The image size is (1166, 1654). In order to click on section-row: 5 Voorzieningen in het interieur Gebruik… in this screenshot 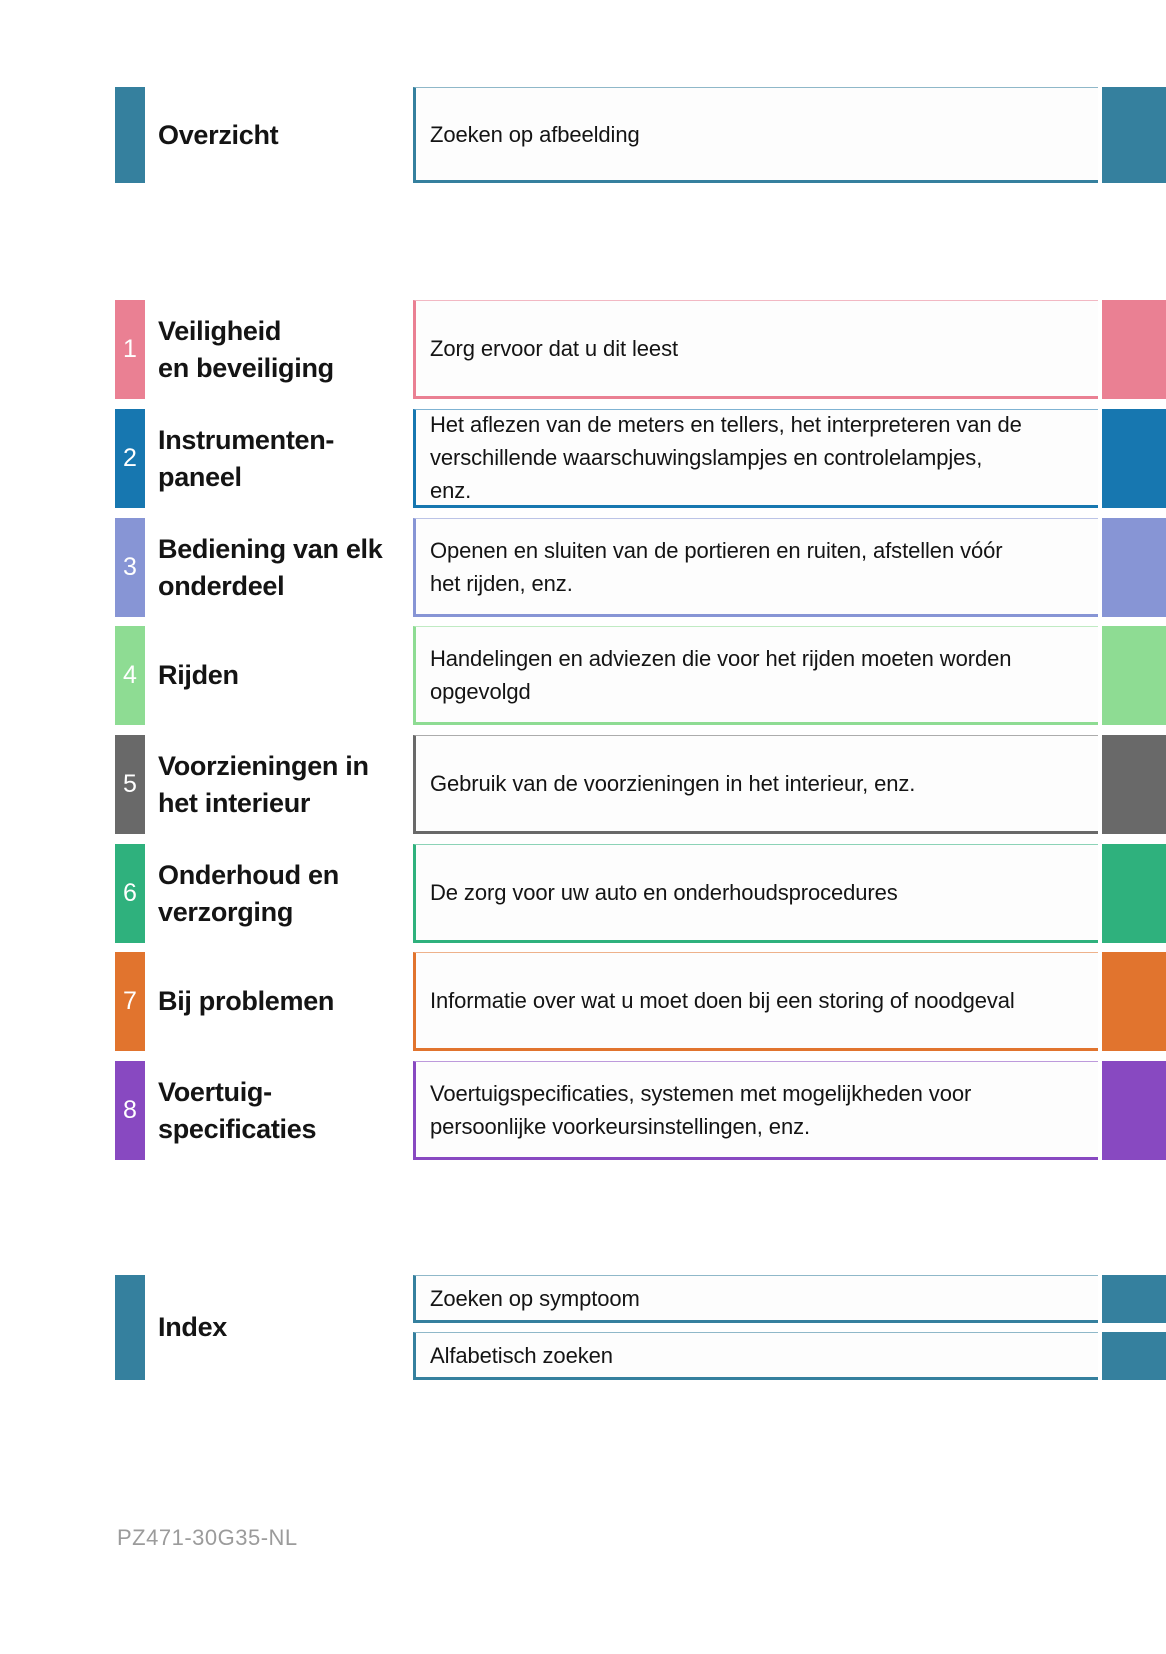, I will do `click(583, 784)`.